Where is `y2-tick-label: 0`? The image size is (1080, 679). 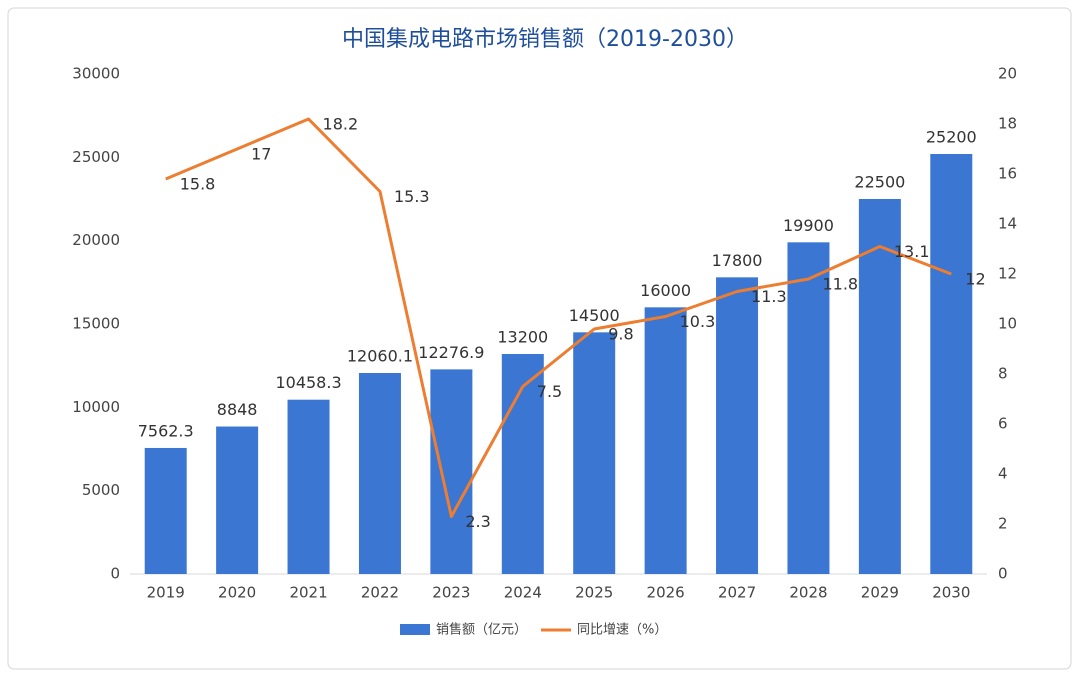
y2-tick-label: 0 is located at coordinates (1003, 574).